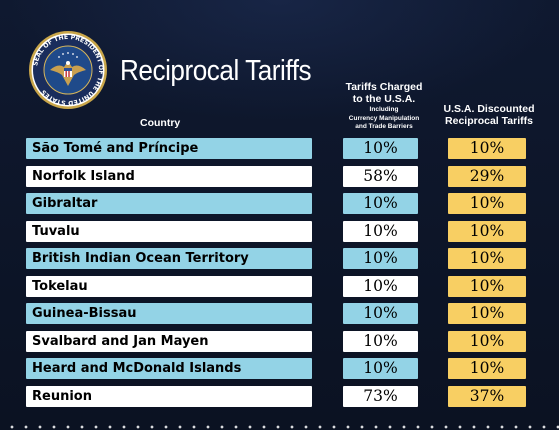  Describe the element at coordinates (487, 176) in the screenshot. I see `discounted-cell: 29%` at that location.